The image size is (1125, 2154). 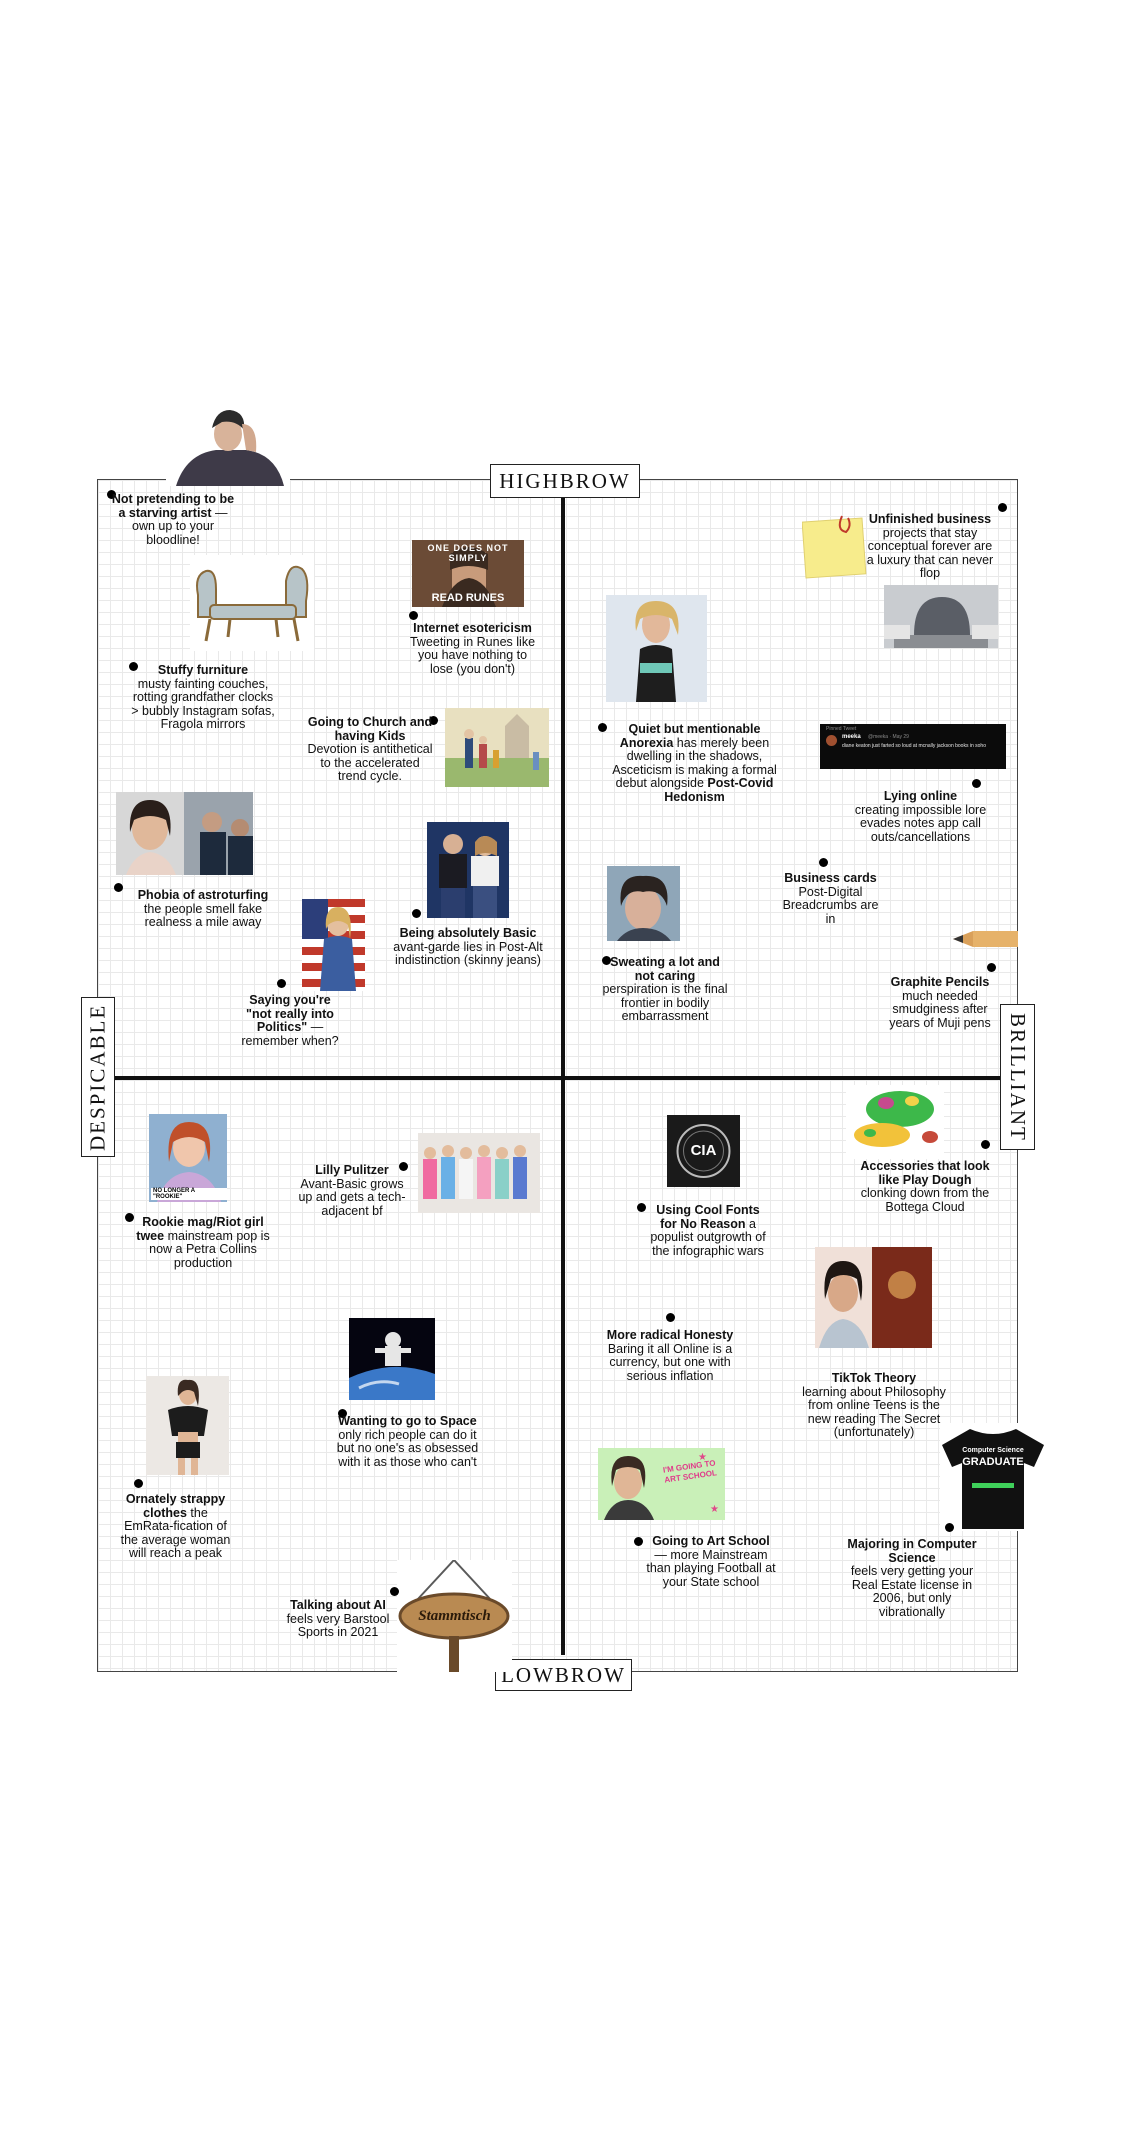 I want to click on pencil-image, so click(x=984, y=939).